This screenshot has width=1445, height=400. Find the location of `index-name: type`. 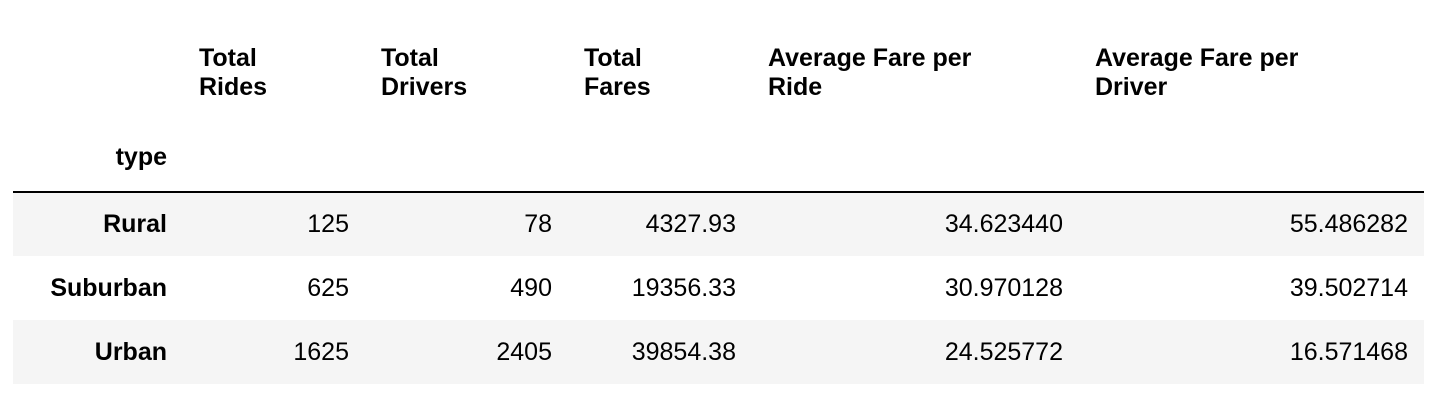

index-name: type is located at coordinates (98, 158).